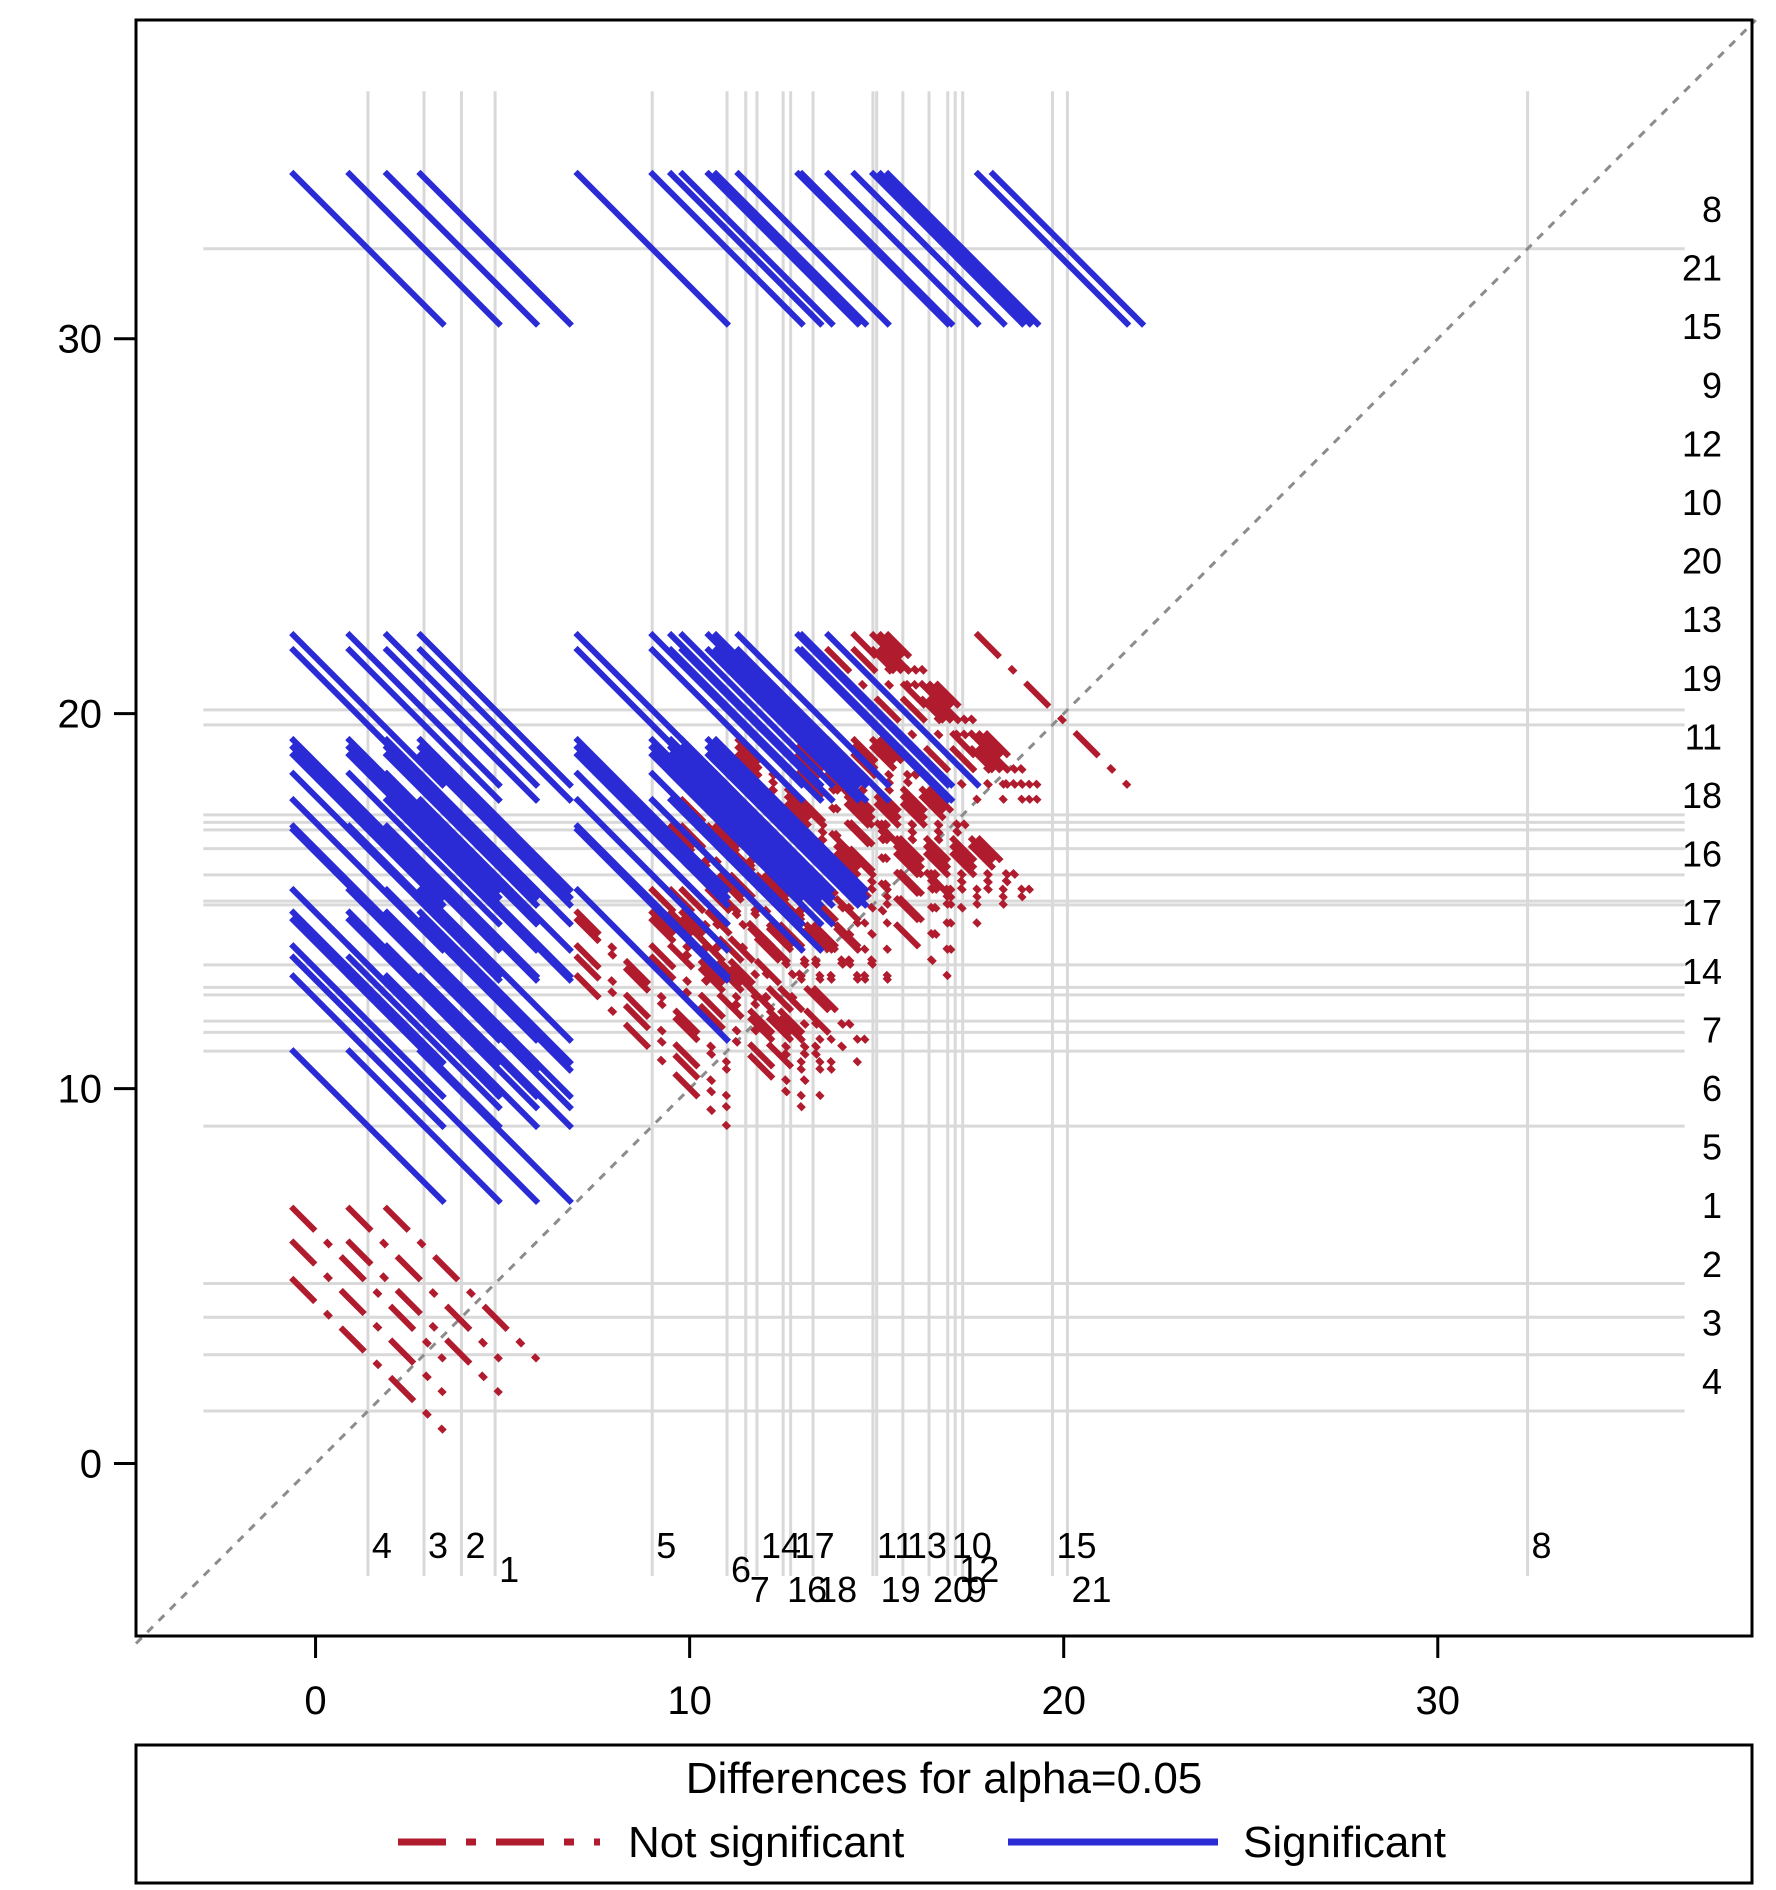  Describe the element at coordinates (80, 715) in the screenshot. I see `y-tick-label-20: 20` at that location.